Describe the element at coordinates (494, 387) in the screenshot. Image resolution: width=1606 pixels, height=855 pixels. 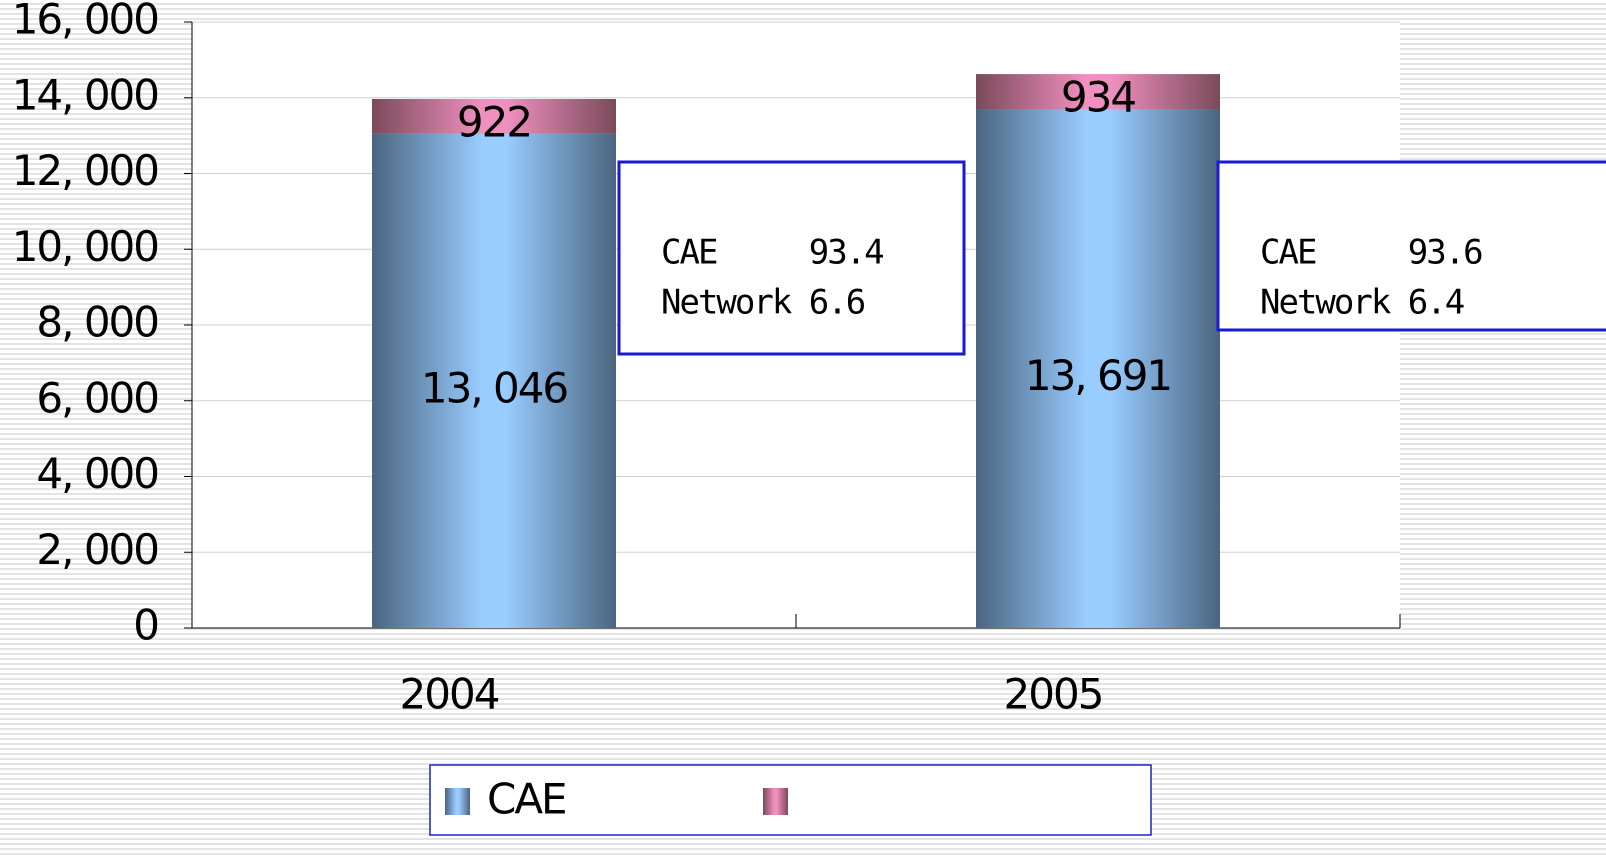
I see `value-label: 13, 046` at that location.